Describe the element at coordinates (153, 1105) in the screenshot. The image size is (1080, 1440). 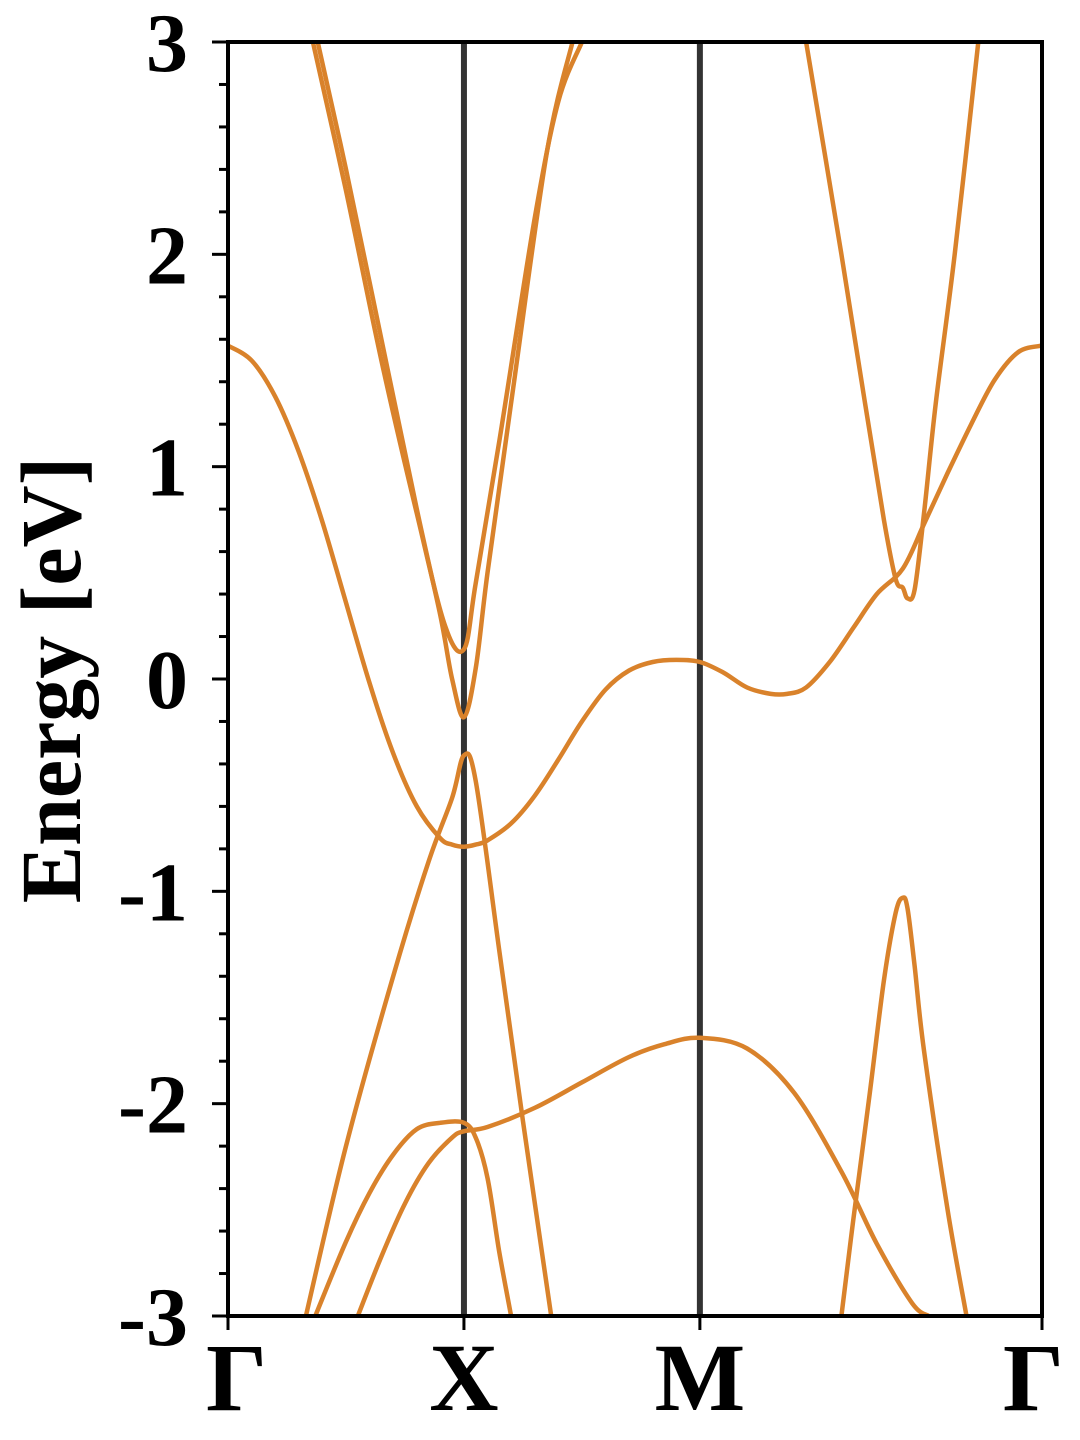
I see `y-tick-label: -2` at that location.